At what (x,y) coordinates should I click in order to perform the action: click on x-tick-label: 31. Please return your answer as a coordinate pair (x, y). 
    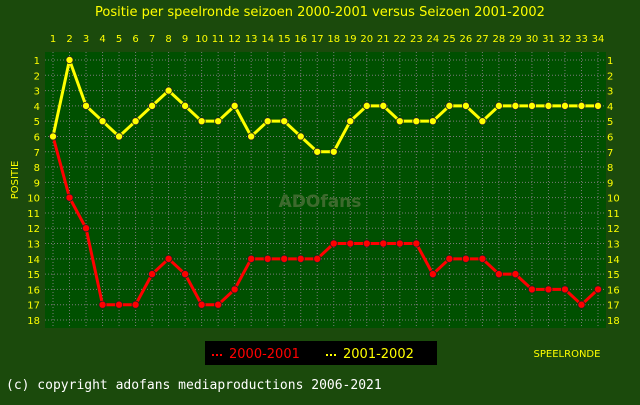
    Looking at the image, I should click on (548, 39).